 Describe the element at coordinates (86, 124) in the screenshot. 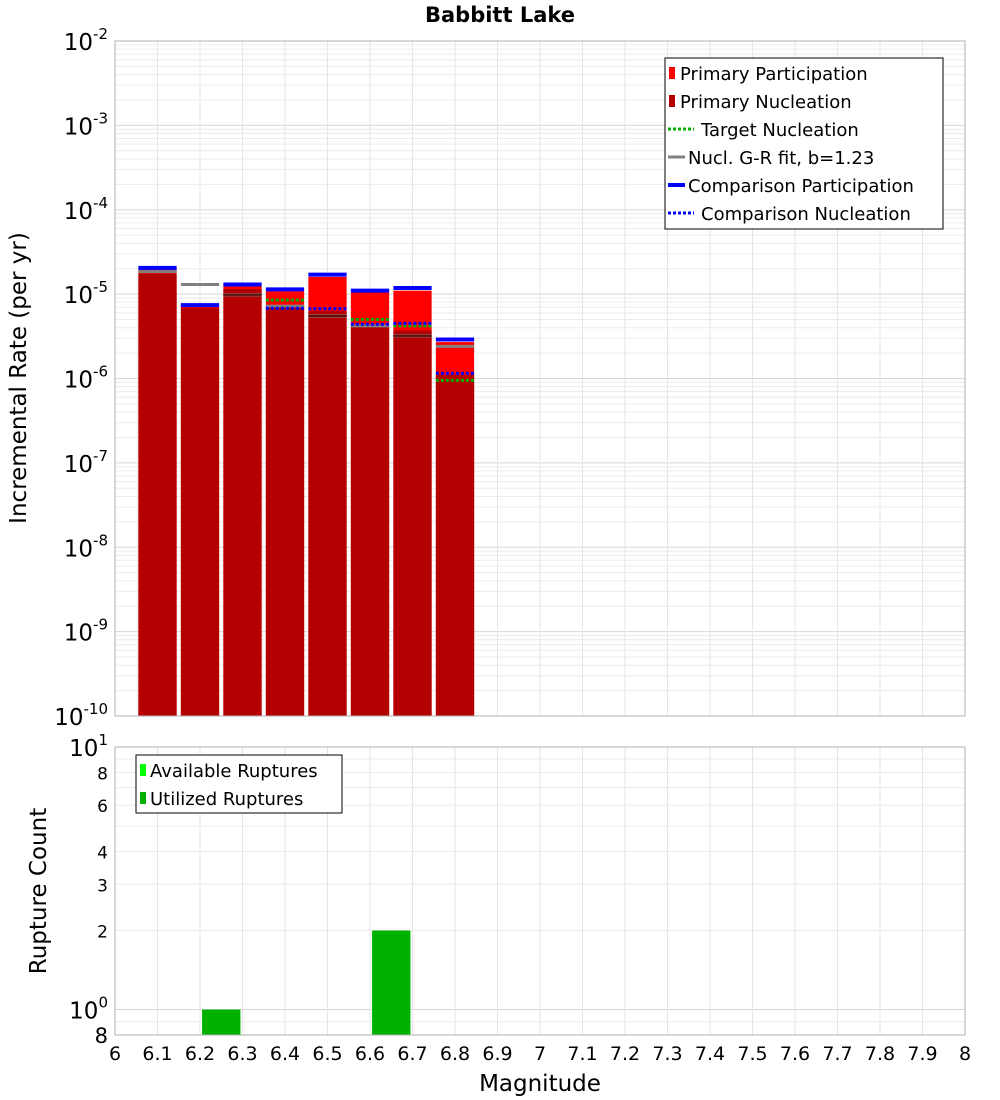

I see `top-y-tick-label: 10⁻³` at that location.